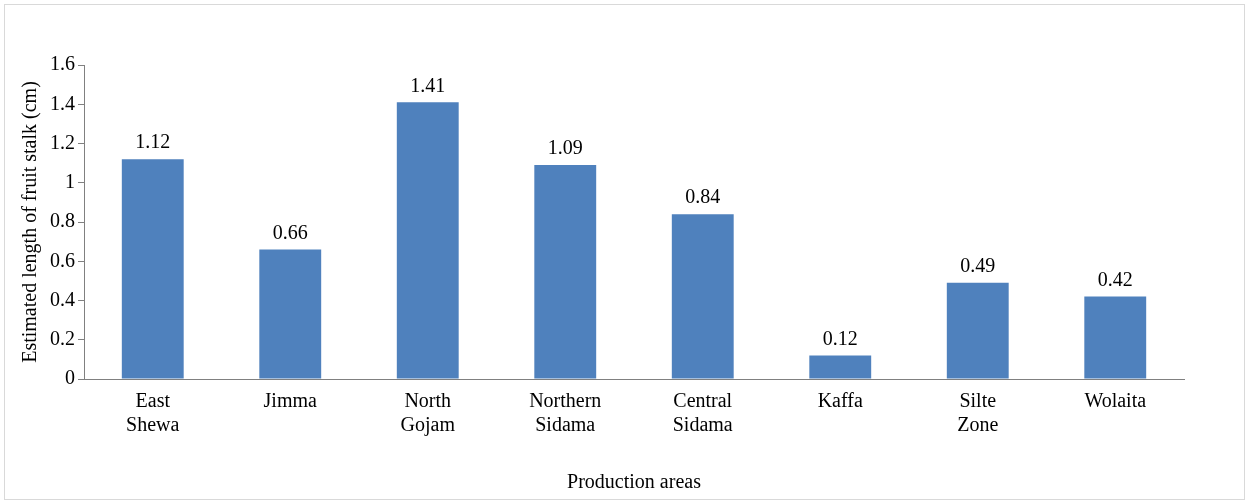  I want to click on x-tick-label: Northern Sidama, so click(565, 412).